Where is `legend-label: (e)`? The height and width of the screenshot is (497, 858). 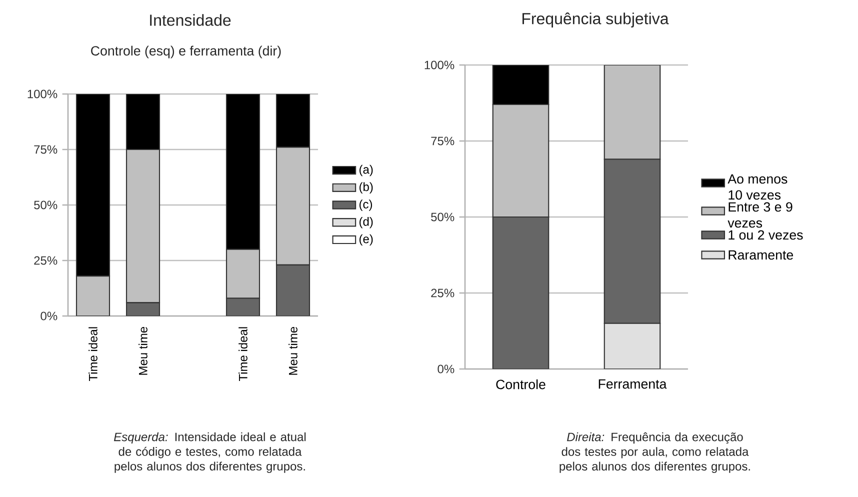
legend-label: (e) is located at coordinates (366, 240).